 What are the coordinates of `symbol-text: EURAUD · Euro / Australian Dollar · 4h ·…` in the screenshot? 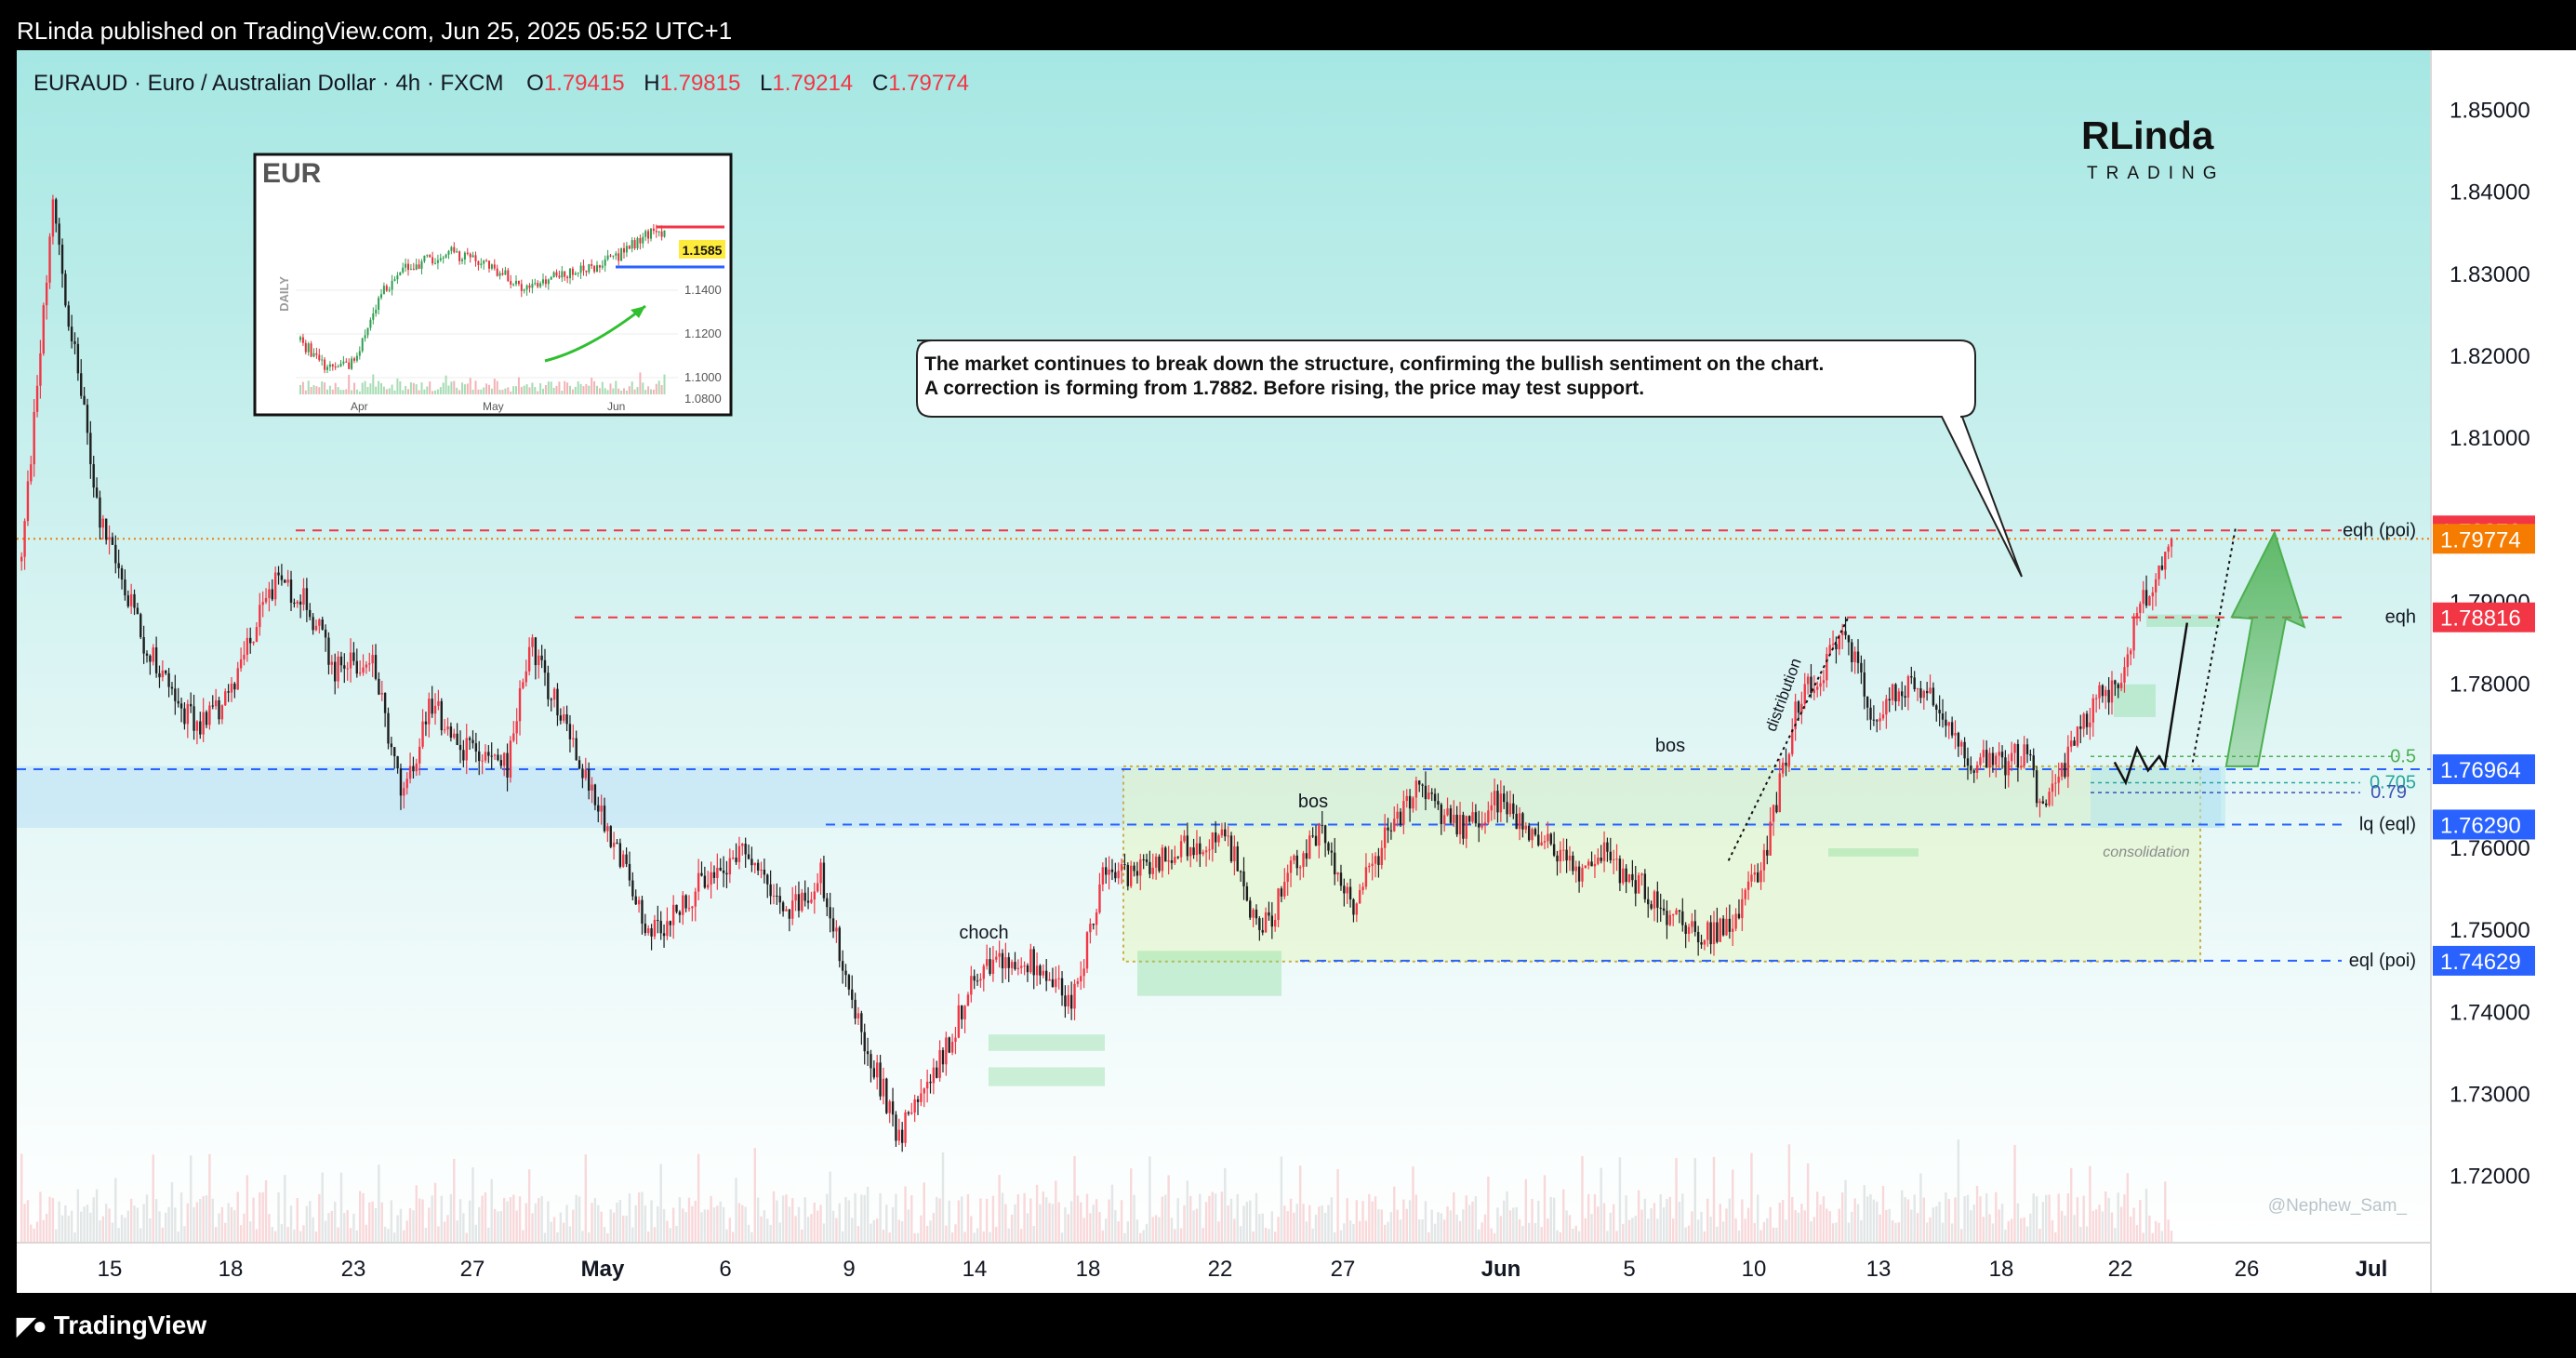 It's located at (268, 83).